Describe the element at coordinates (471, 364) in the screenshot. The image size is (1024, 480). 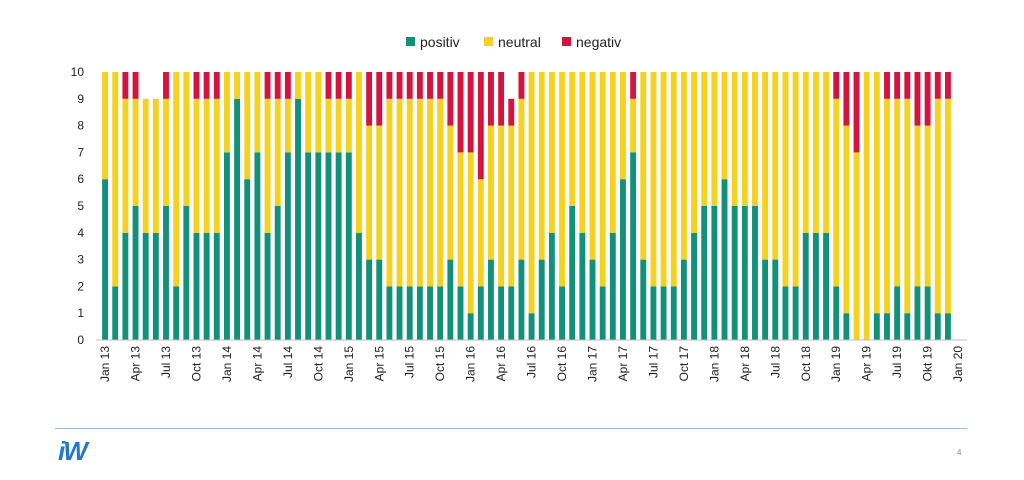
I see `x-tick-label: Jan 16` at that location.